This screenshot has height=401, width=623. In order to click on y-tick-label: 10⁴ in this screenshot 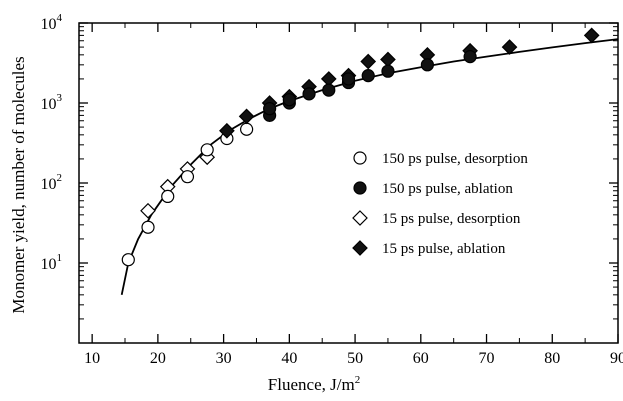, I will do `click(52, 22)`.